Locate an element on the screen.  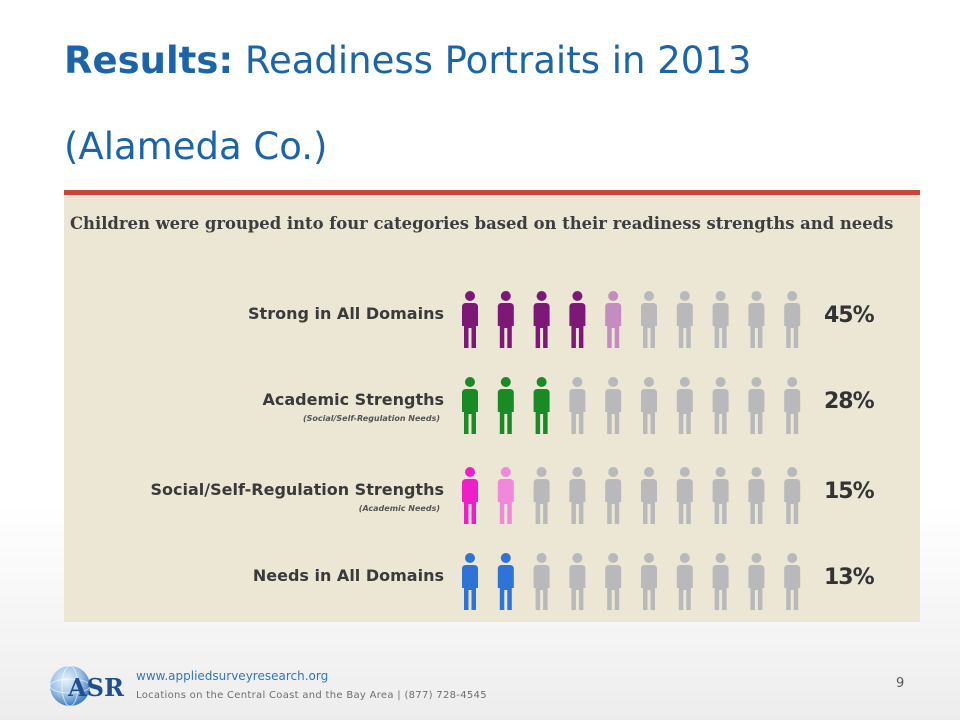
category-label: Academic Strengths is located at coordinates (353, 399).